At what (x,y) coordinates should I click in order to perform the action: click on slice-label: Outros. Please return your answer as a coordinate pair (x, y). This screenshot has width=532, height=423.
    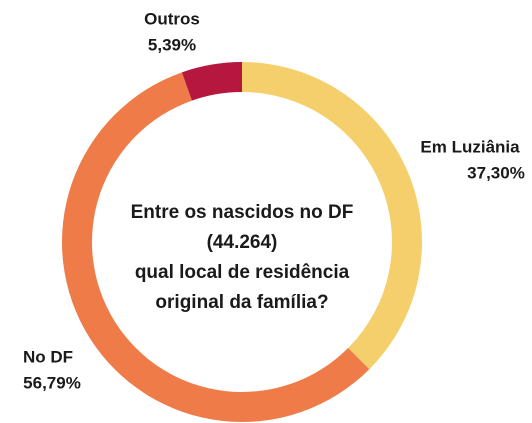
    Looking at the image, I should click on (172, 18).